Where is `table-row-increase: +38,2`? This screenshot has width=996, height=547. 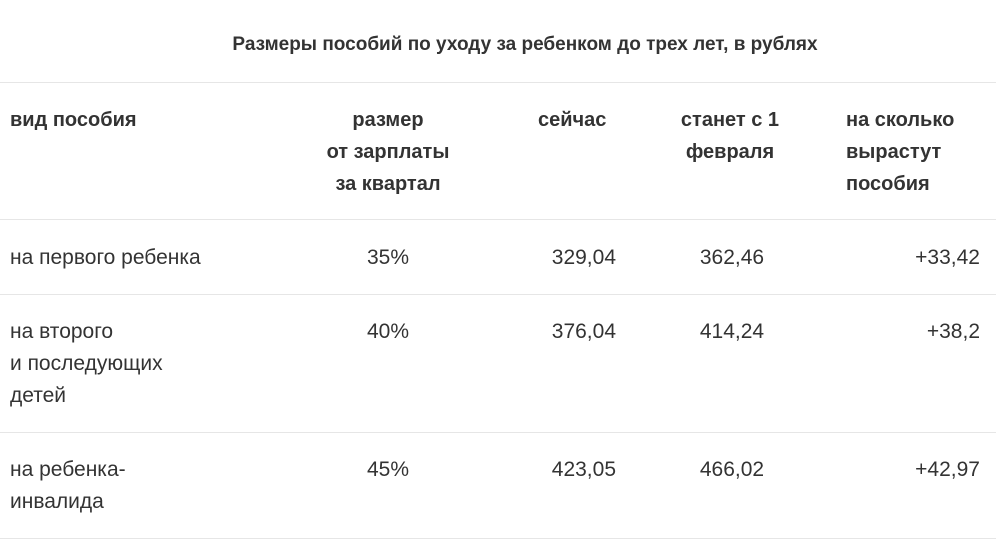
table-row-increase: +38,2 is located at coordinates (953, 331).